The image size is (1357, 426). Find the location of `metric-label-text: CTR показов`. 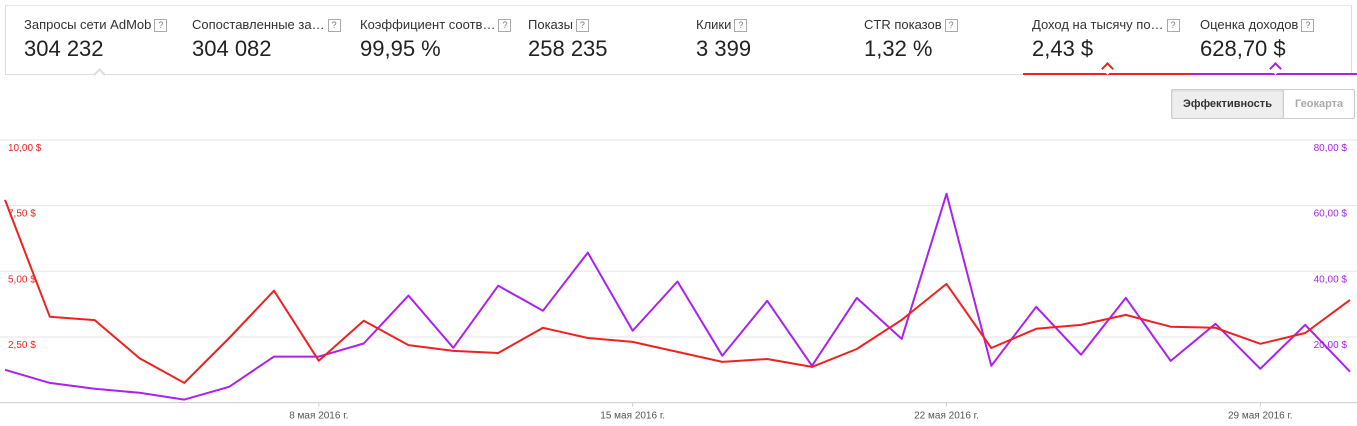

metric-label-text: CTR показов is located at coordinates (903, 24).